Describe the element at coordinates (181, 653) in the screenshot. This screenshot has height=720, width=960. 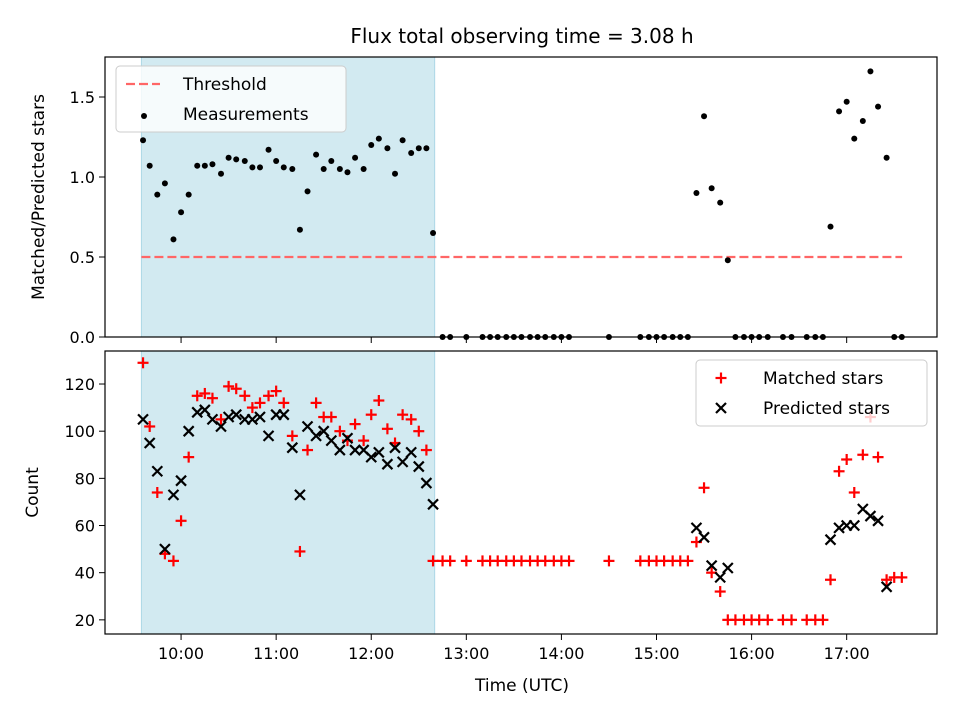
I see `x-tick-label: 10:00` at that location.